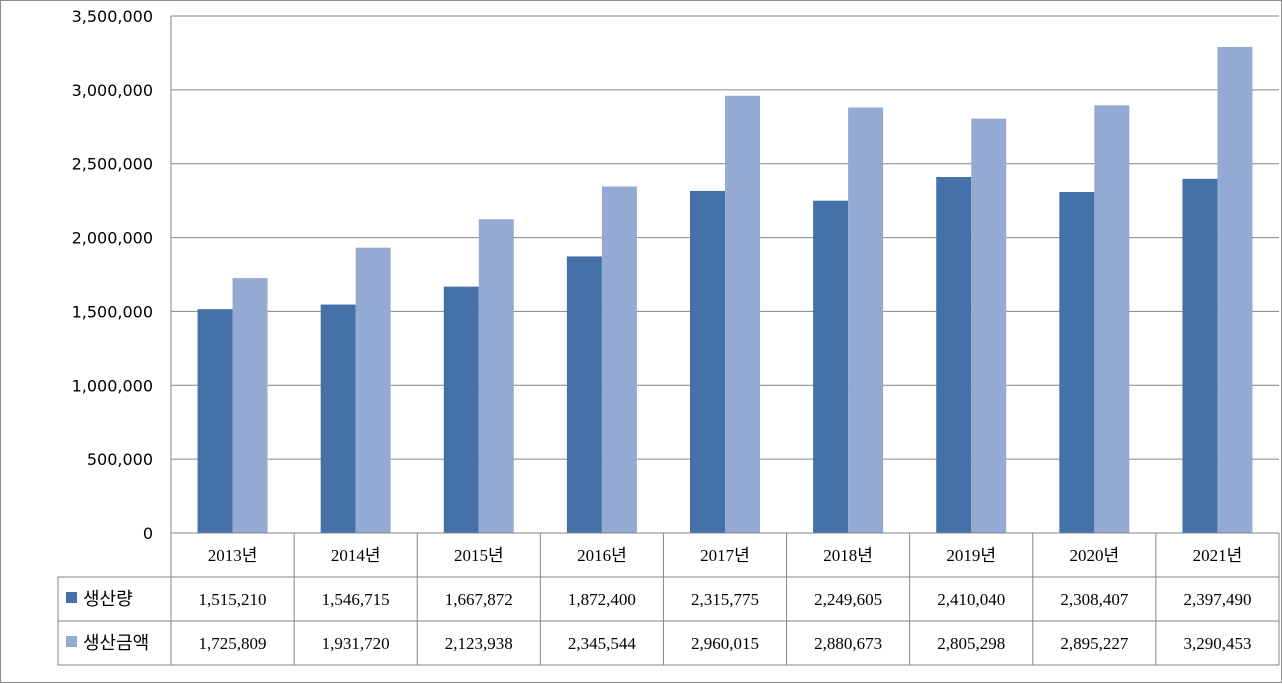 This screenshot has height=684, width=1282. What do you see at coordinates (116, 643) in the screenshot?
I see `legend-label: 생산금액` at bounding box center [116, 643].